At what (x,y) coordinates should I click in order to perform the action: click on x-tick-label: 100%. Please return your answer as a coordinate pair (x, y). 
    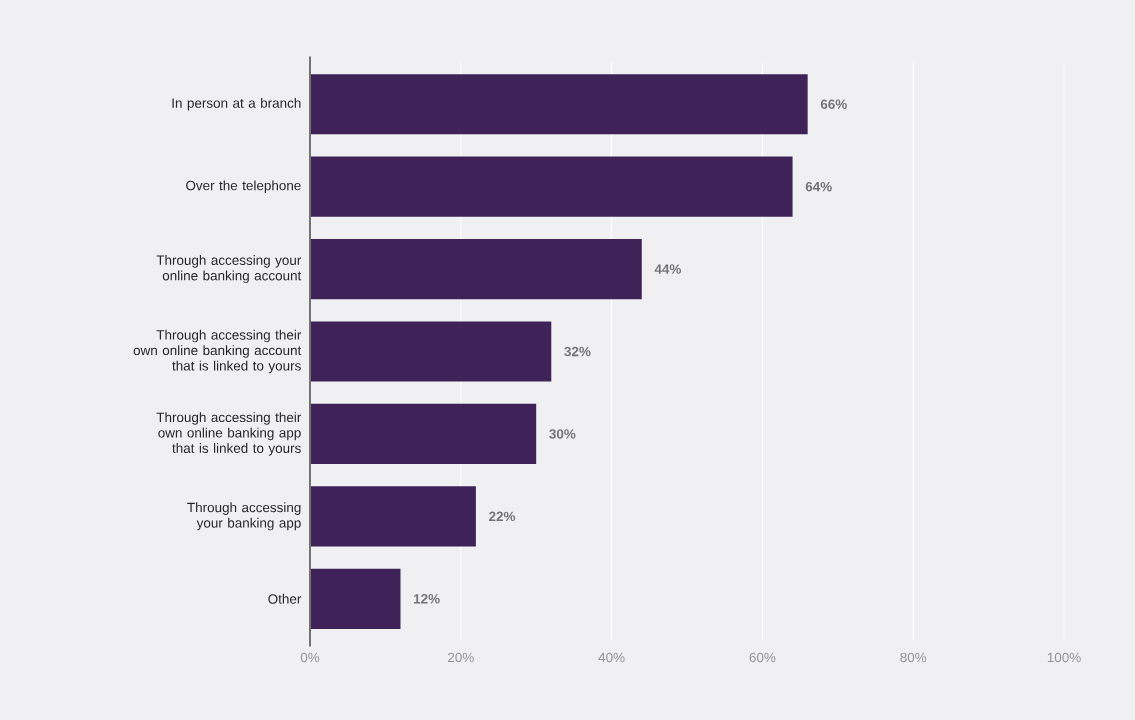
    Looking at the image, I should click on (1064, 657).